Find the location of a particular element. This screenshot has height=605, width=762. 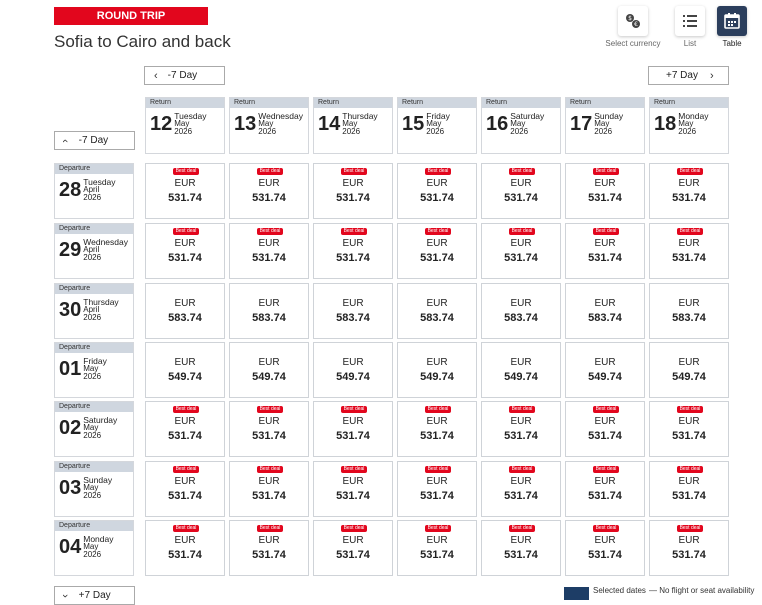

departure-prev-week-button: ‹ -7 Day is located at coordinates (94, 140).